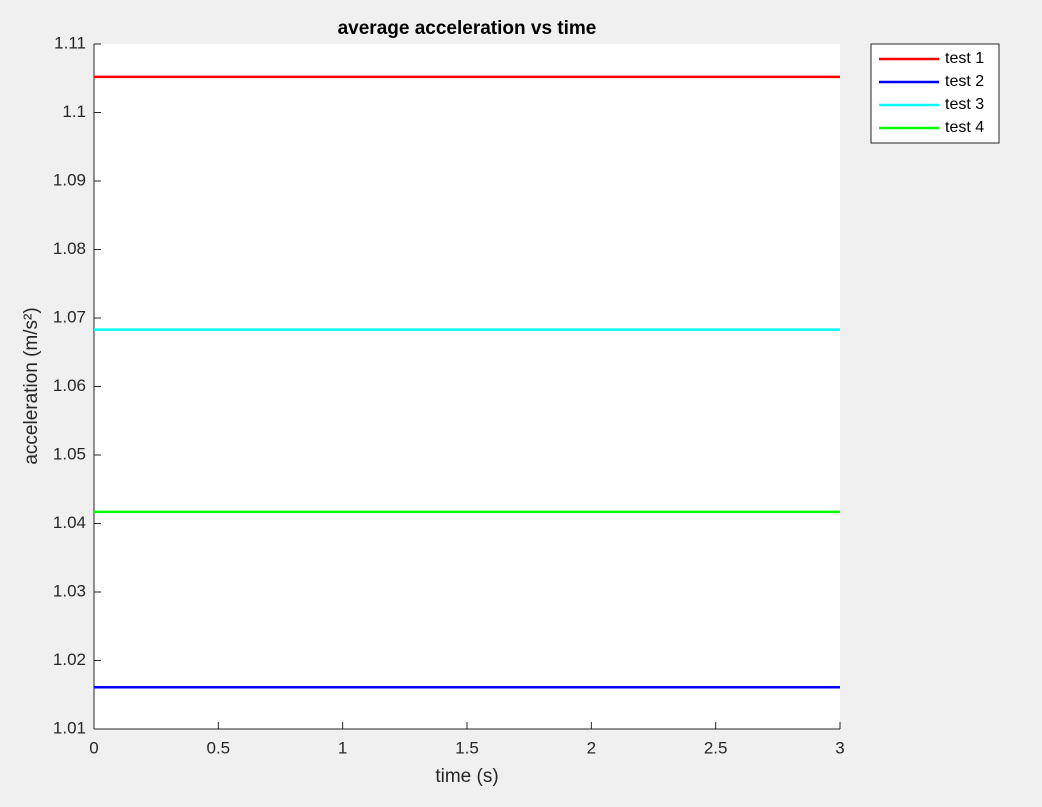 This screenshot has height=807, width=1042. Describe the element at coordinates (74, 111) in the screenshot. I see `y-tick-label: 1.1` at that location.